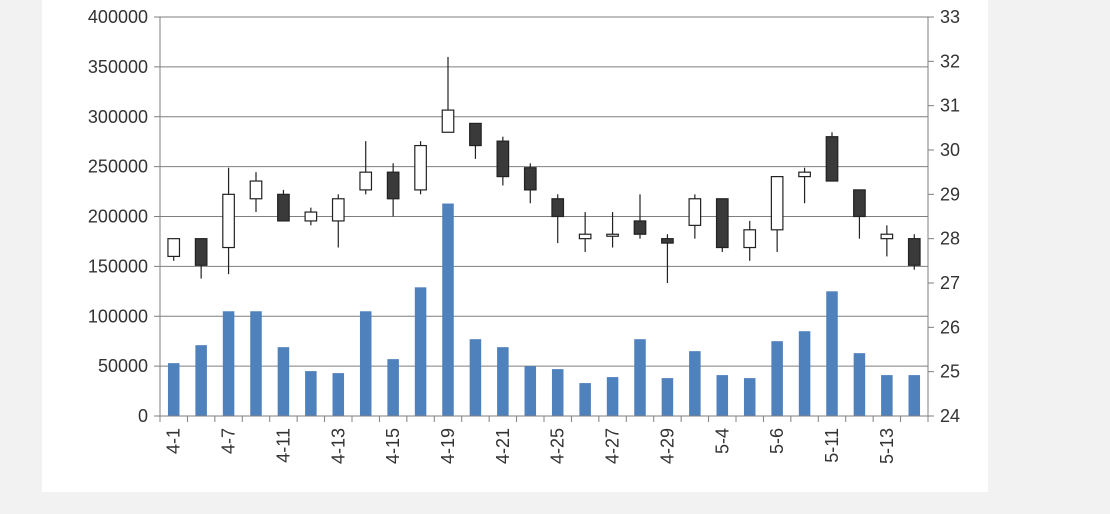 The width and height of the screenshot is (1110, 514). What do you see at coordinates (448, 446) in the screenshot?
I see `x-tick-label: 4-19` at bounding box center [448, 446].